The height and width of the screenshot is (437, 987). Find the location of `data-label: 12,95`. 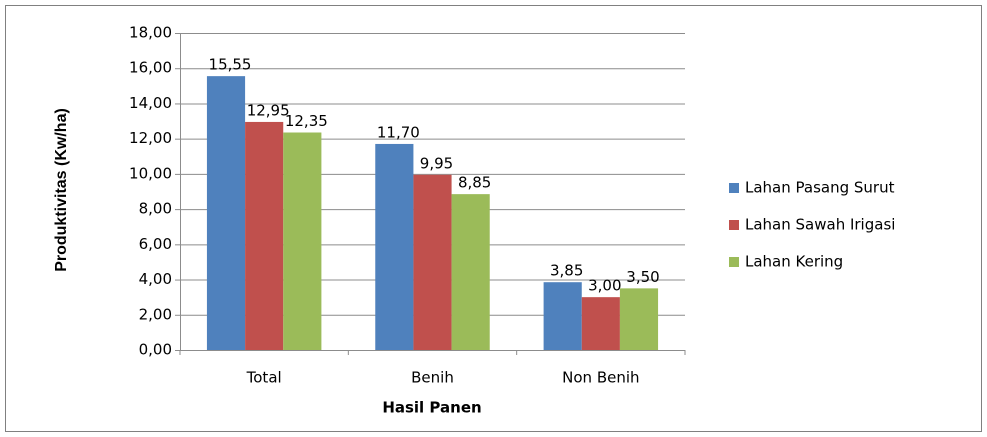

data-label: 12,95 is located at coordinates (268, 110).